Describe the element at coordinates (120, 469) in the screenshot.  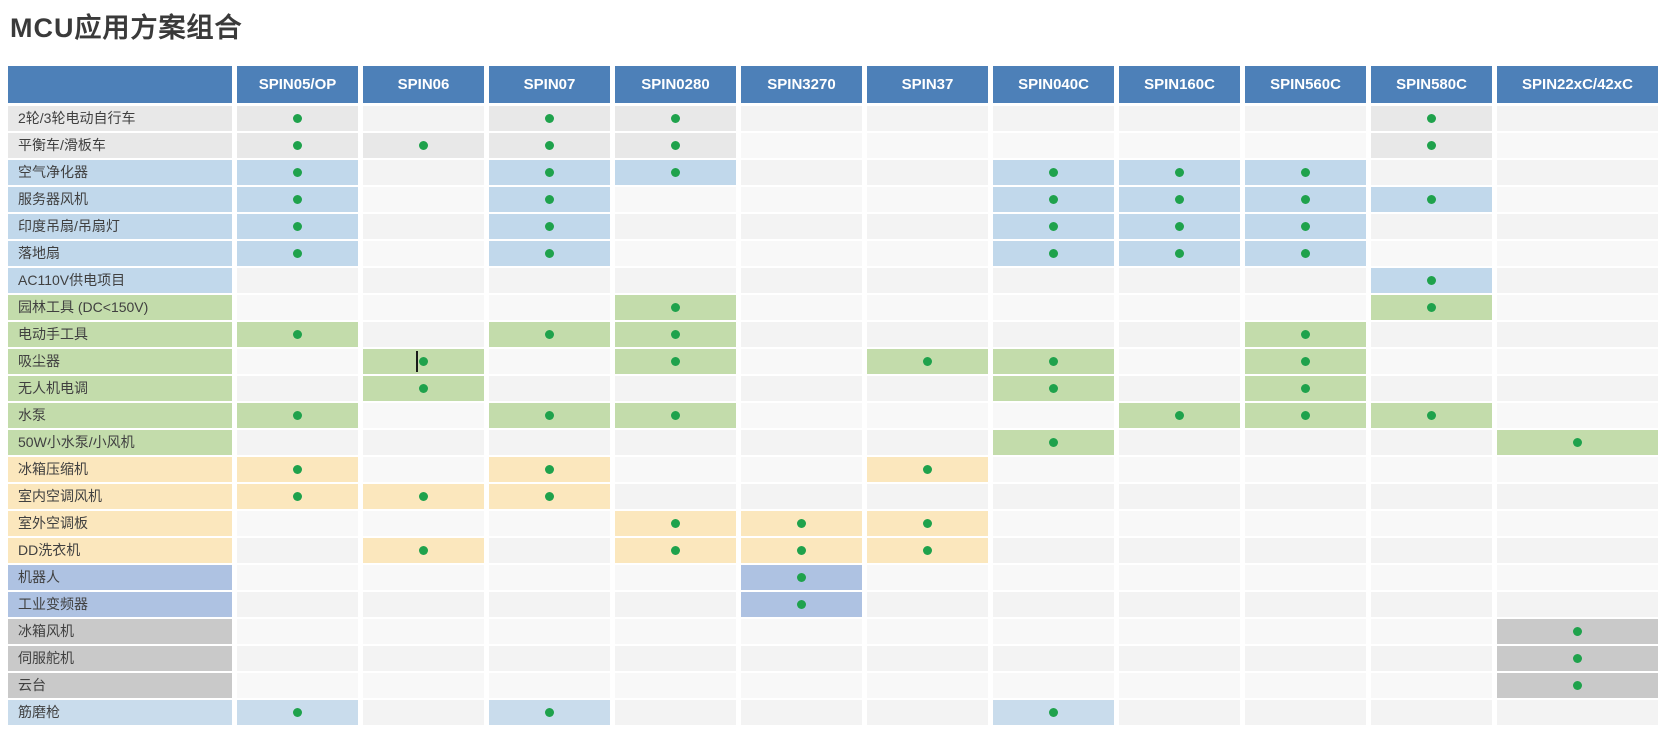
I see `row-label: 冰箱压缩机` at that location.